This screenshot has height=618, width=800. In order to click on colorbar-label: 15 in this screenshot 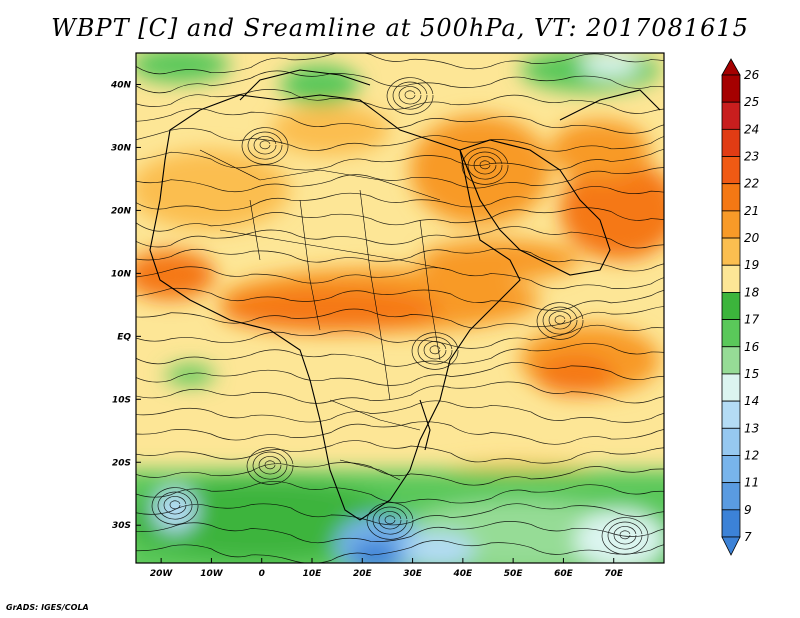, I will do `click(751, 374)`.